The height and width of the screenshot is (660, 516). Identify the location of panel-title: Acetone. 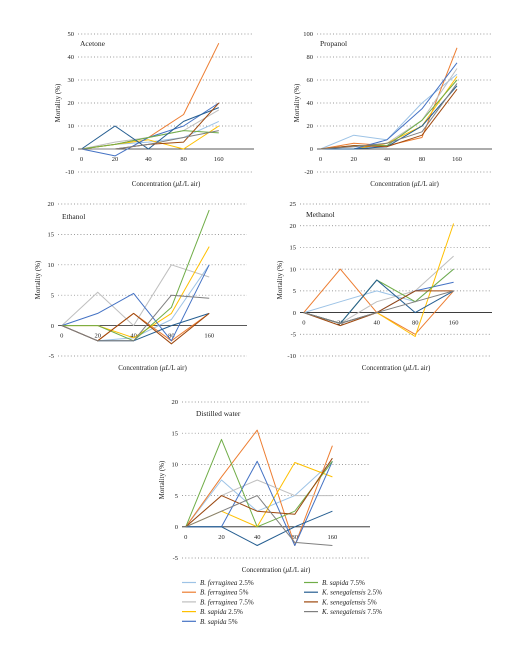
(93, 43).